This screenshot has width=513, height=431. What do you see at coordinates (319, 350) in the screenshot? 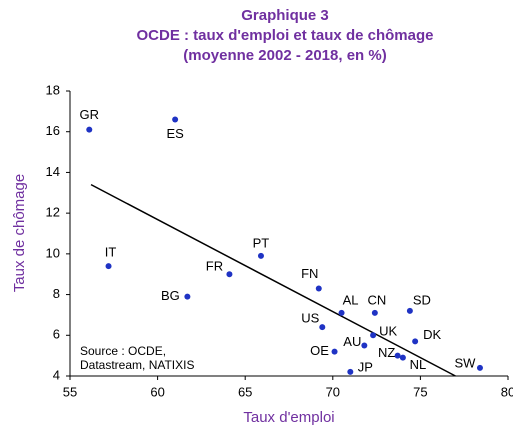
I see `point-label: OE` at bounding box center [319, 350].